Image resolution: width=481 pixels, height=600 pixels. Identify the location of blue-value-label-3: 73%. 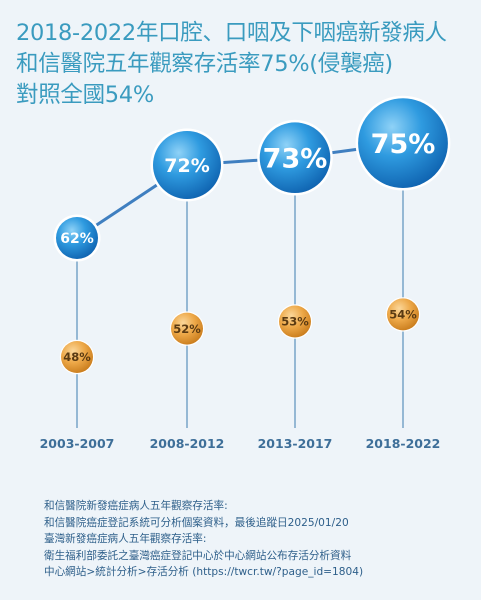
(295, 158).